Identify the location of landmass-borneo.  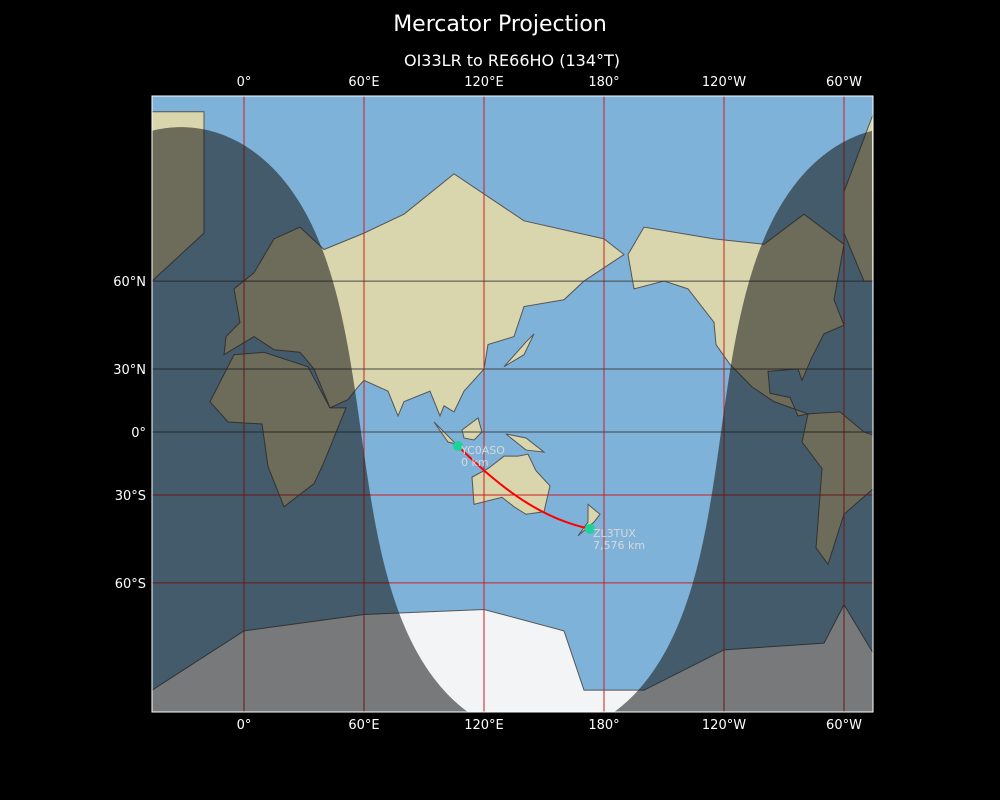
(472, 429).